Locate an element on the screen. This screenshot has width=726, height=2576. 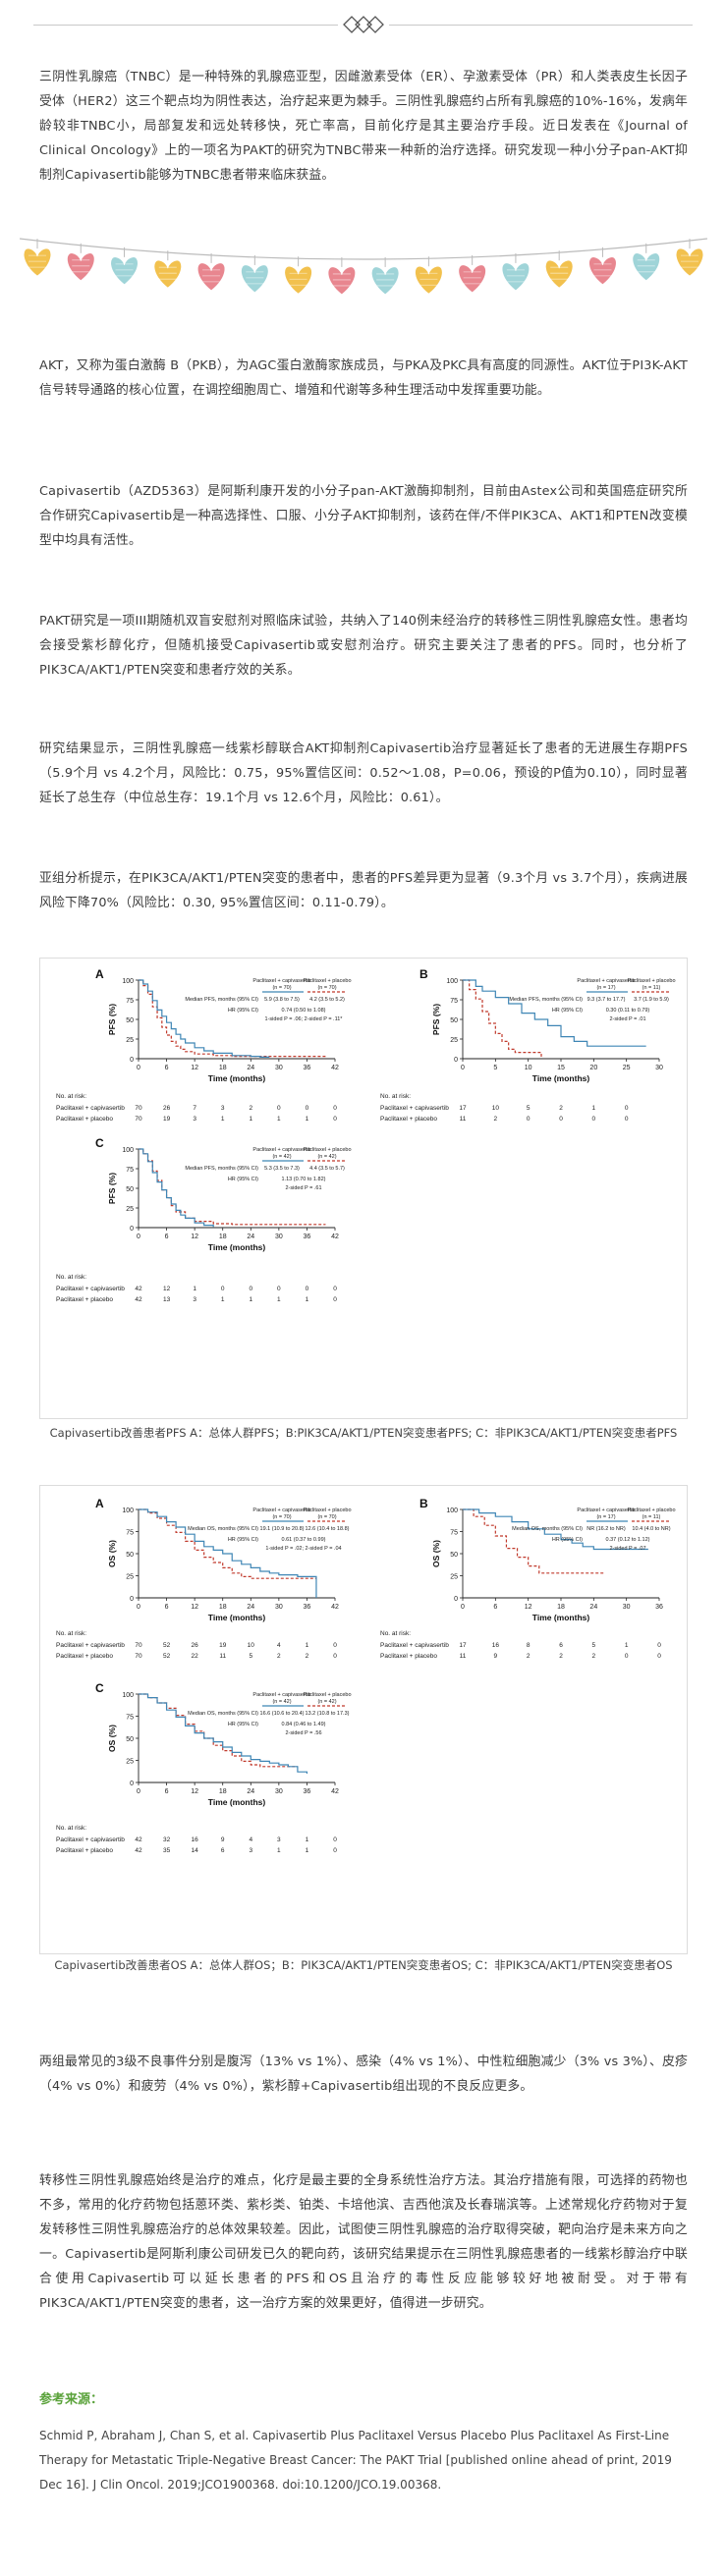
x-tick-label: 6 is located at coordinates (167, 1068).